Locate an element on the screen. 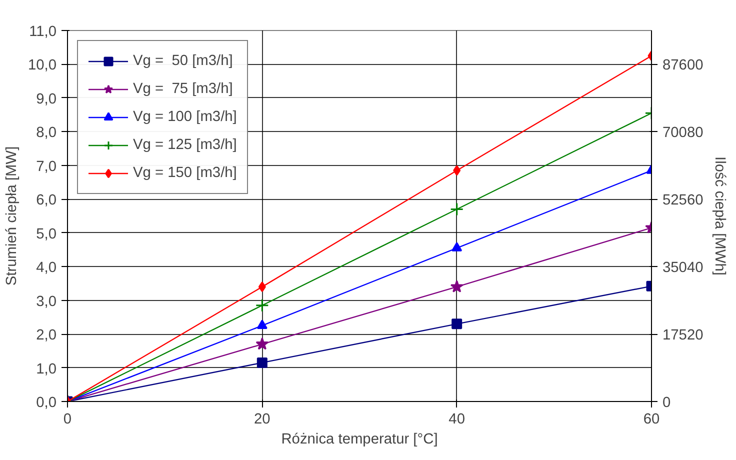  y2-axis-title: Ilość ciepła [MWh] is located at coordinates (719, 216).